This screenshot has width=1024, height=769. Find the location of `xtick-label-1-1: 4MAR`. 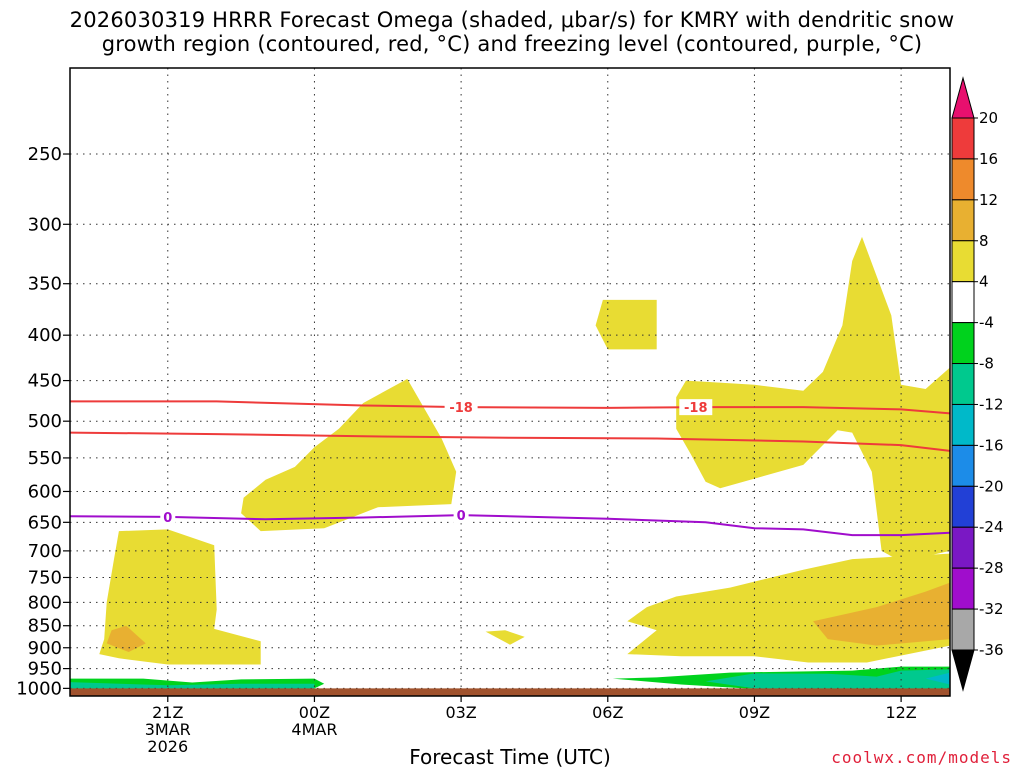

xtick-label-1-1: 4MAR is located at coordinates (314, 729).